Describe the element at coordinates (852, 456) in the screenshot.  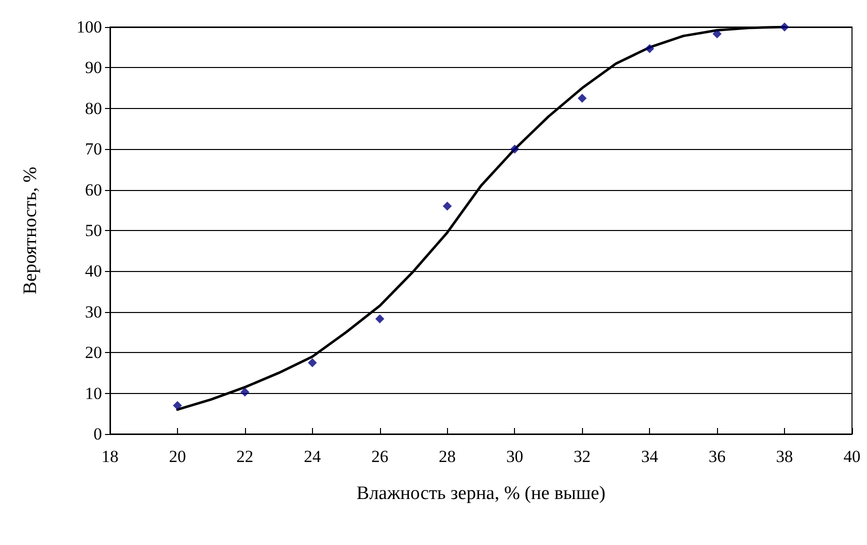
I see `x-tick-label: 40` at that location.